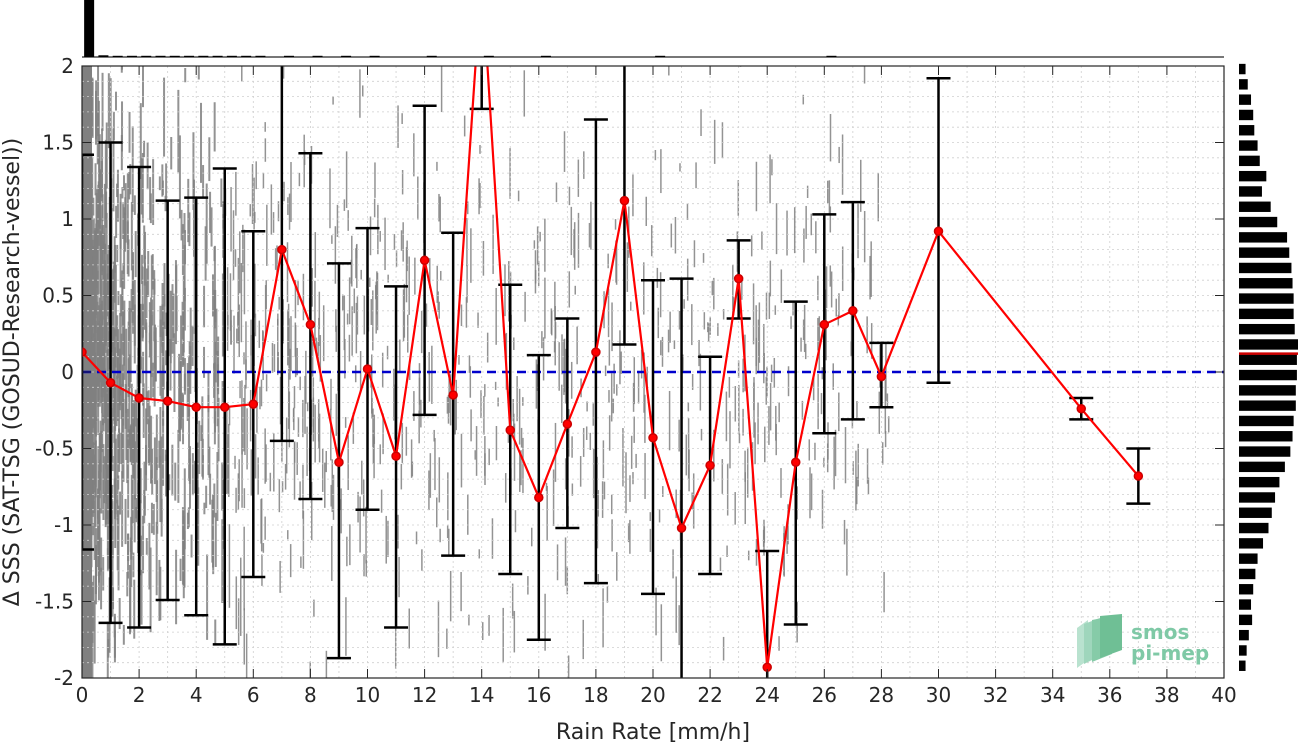 This screenshot has height=745, width=1299. I want to click on x-tick-label: 2, so click(139, 695).